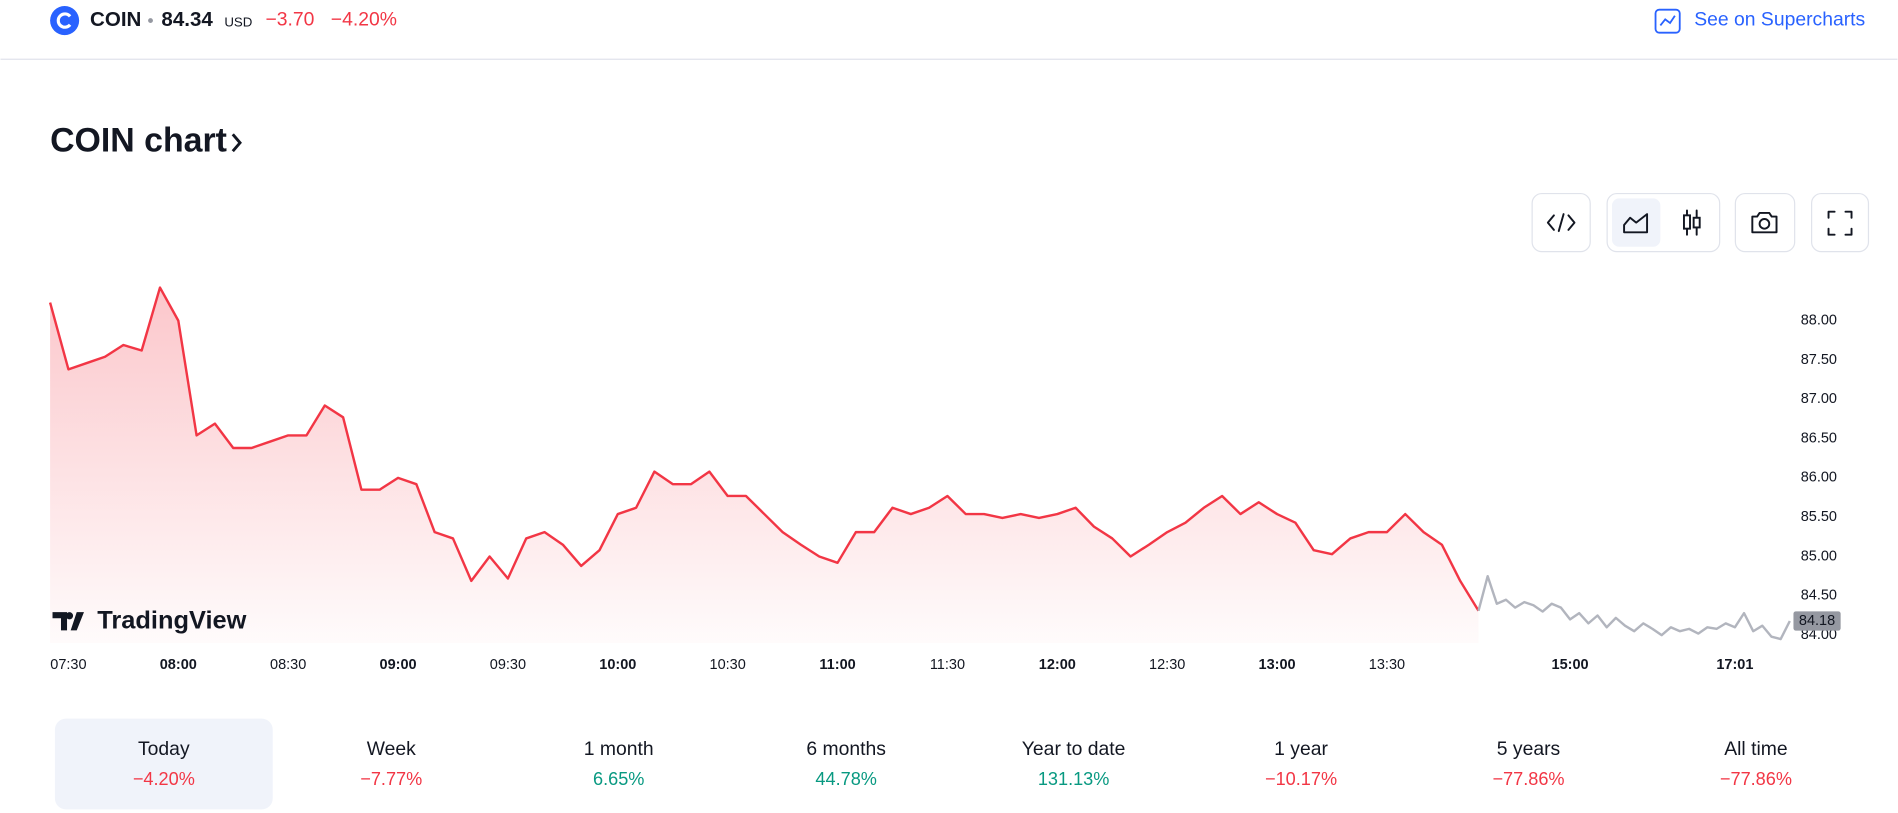 The height and width of the screenshot is (813, 1898). I want to click on period-label: 1 month, so click(619, 749).